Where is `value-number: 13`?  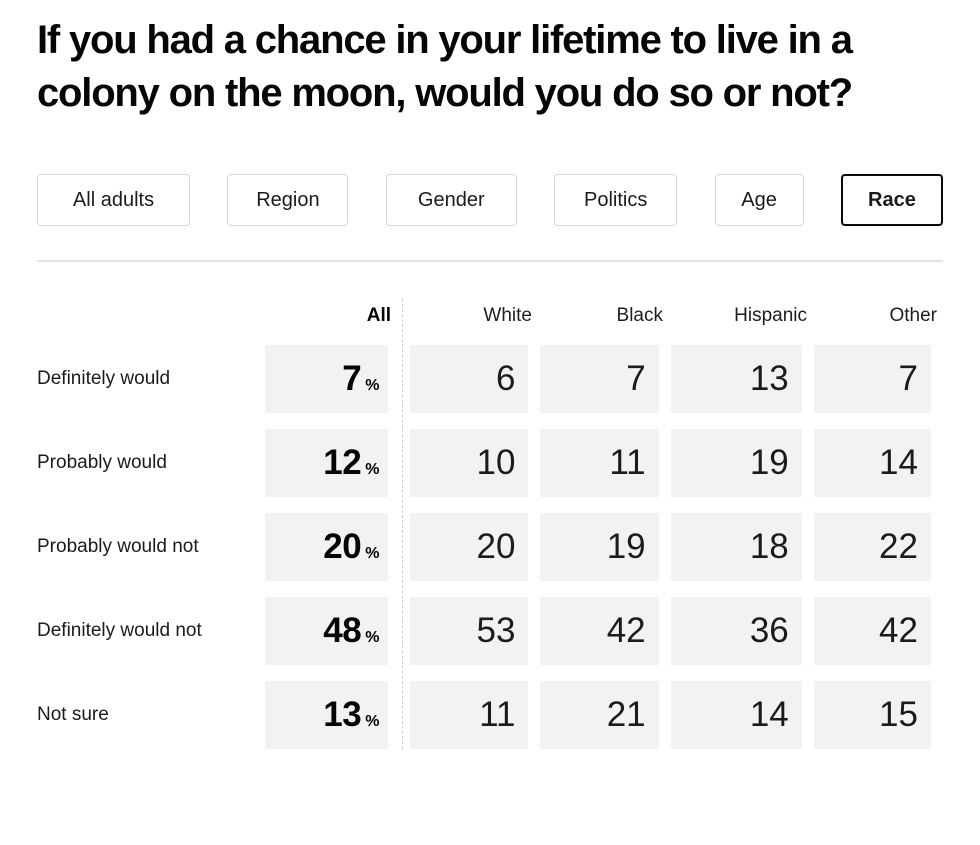 value-number: 13 is located at coordinates (769, 378).